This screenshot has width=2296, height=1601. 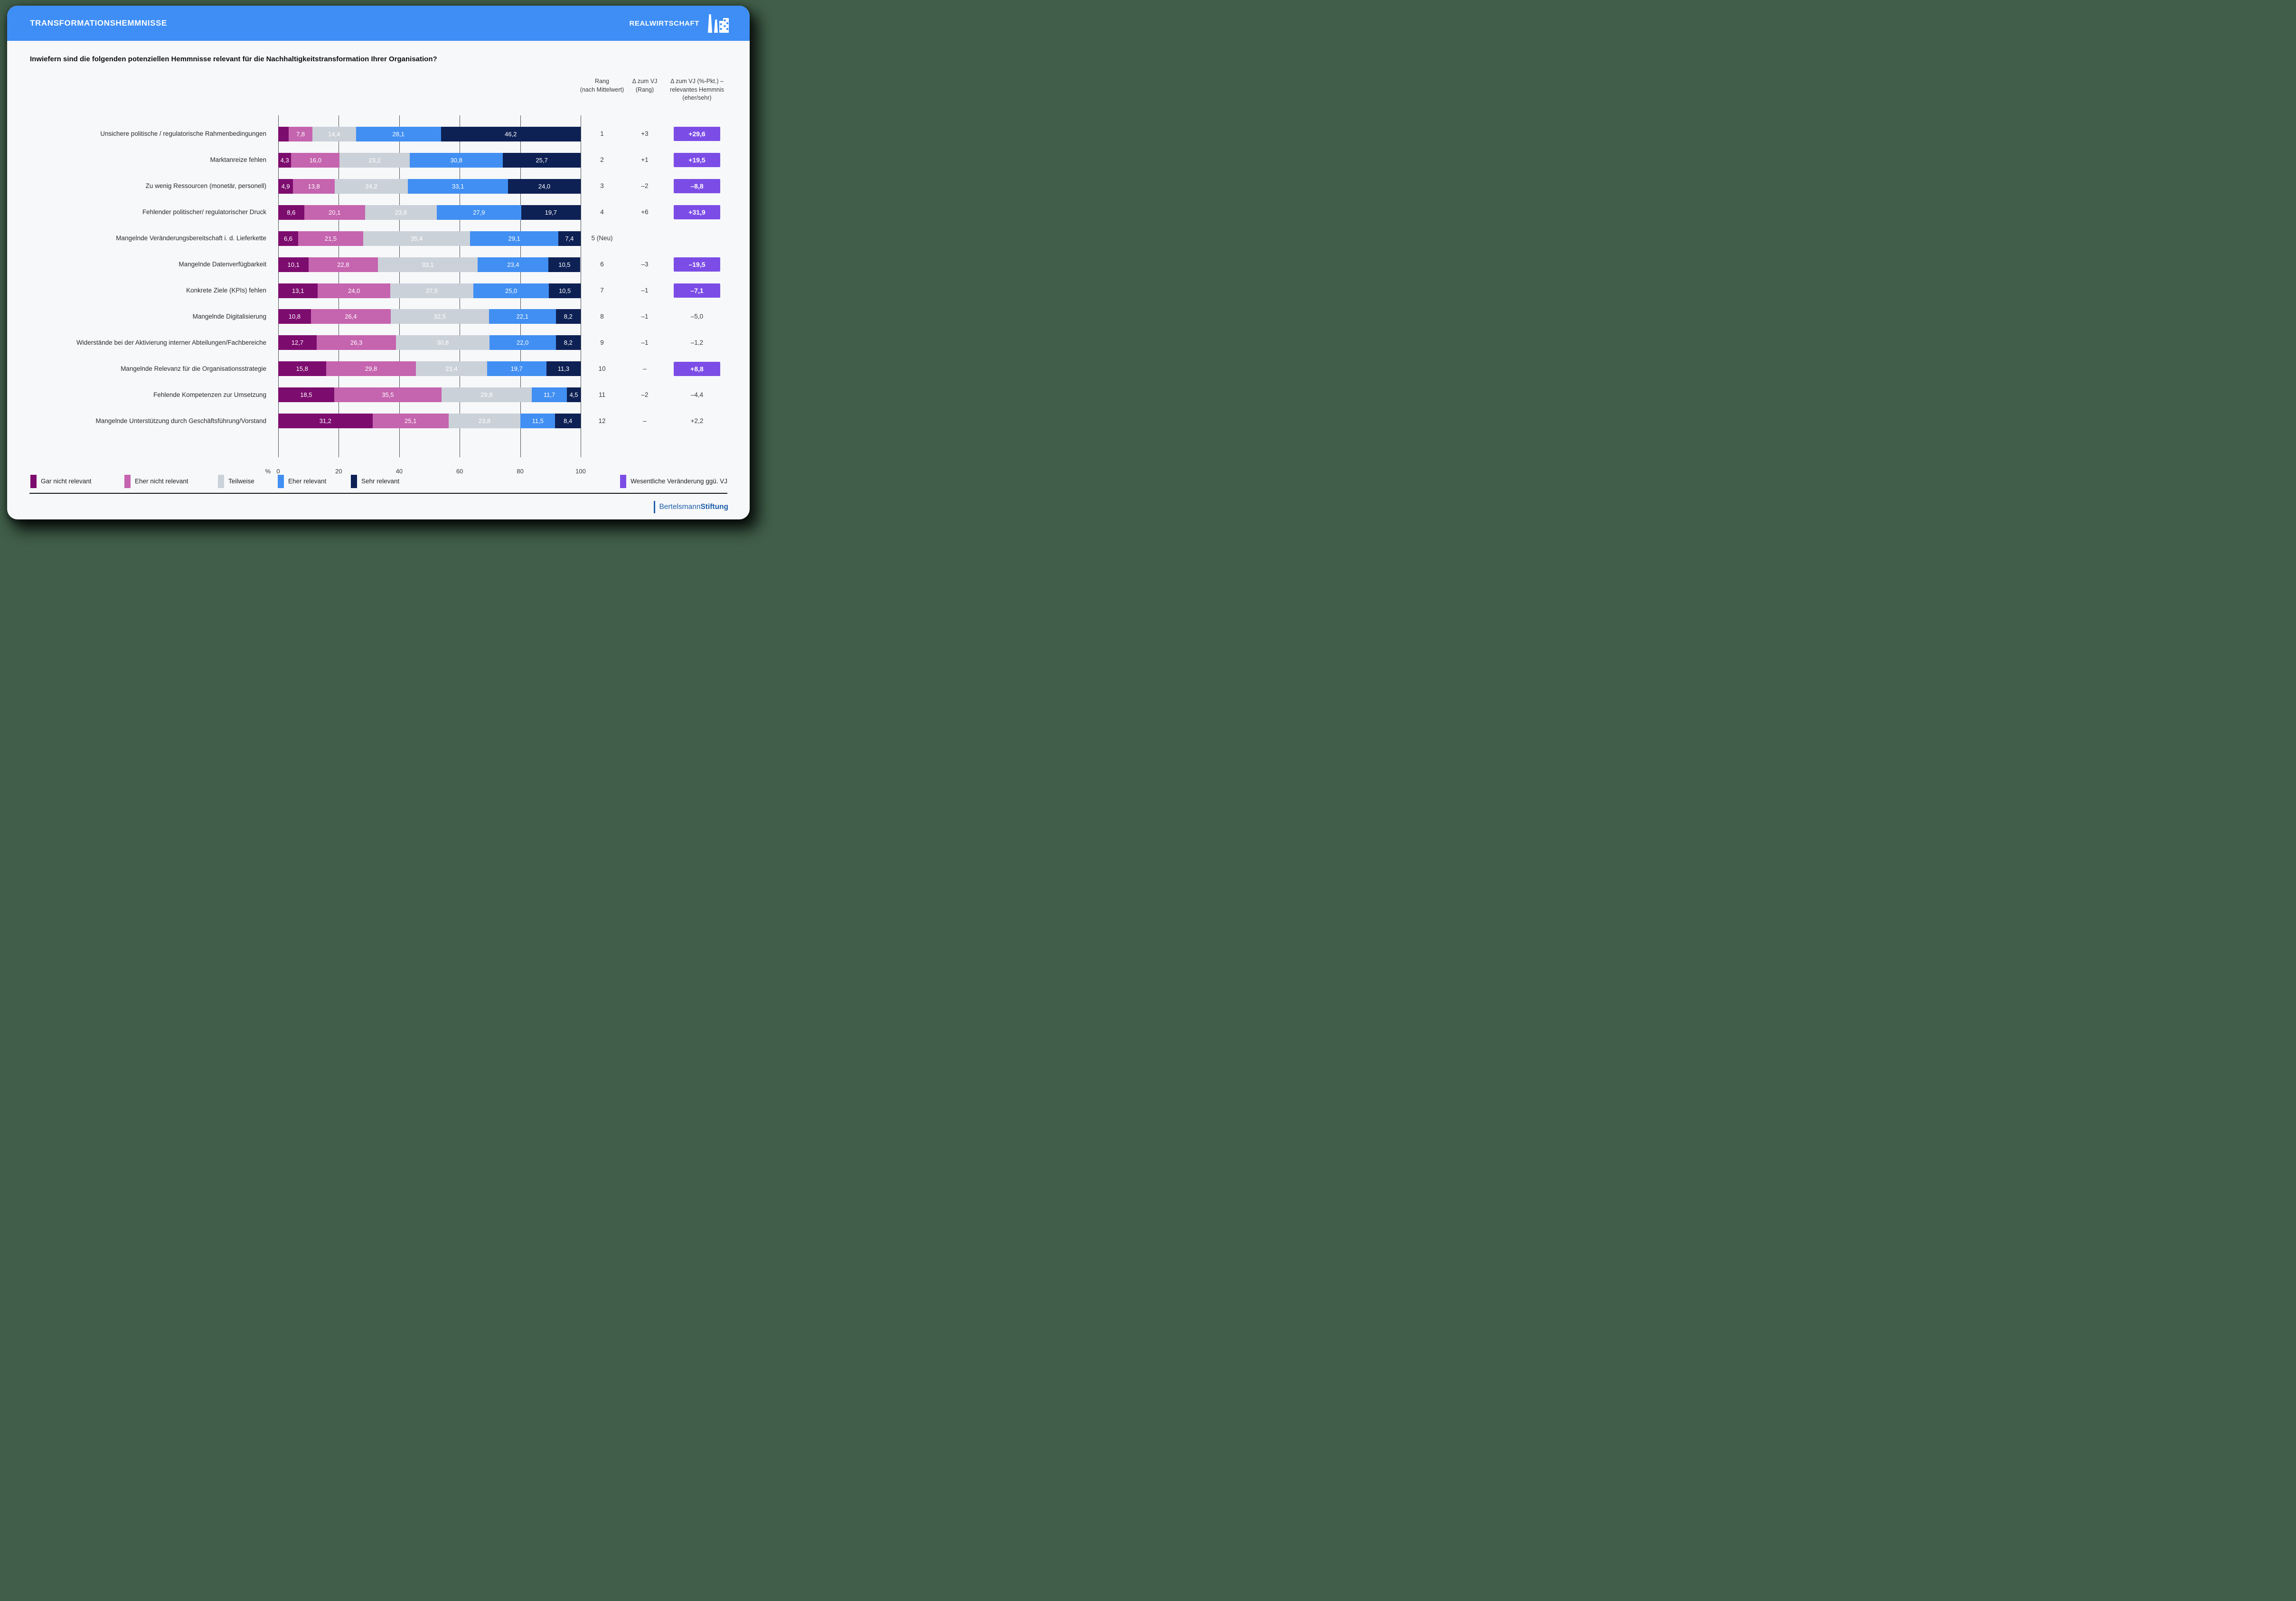 I want to click on bar-value: 24,0, so click(x=354, y=290).